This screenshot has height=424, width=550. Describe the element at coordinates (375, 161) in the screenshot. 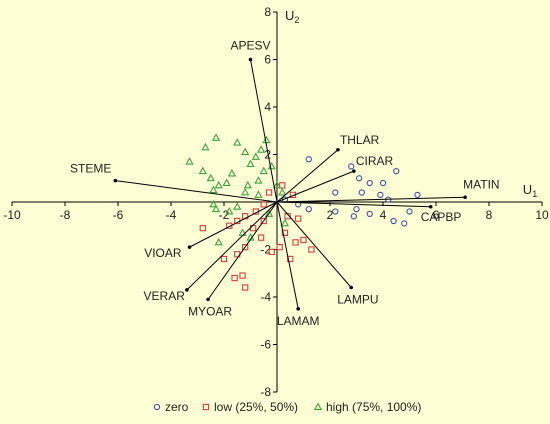

I see `vector-label-cirar: CIRAR` at that location.